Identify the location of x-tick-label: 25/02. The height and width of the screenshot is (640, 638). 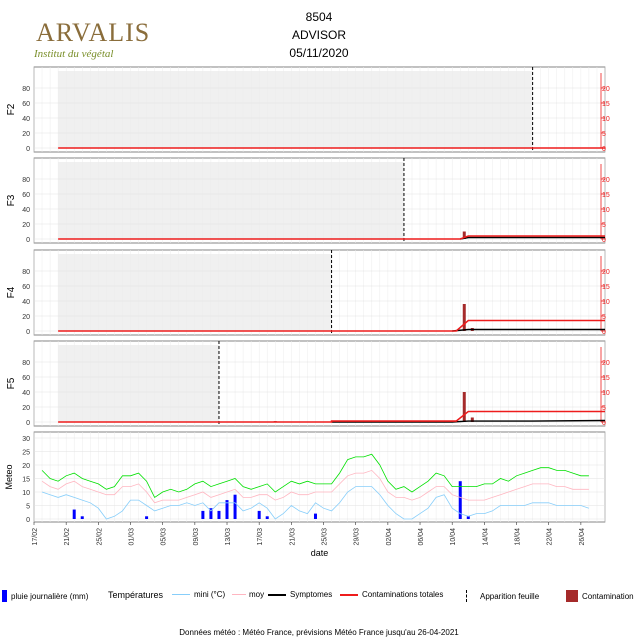
(99, 537).